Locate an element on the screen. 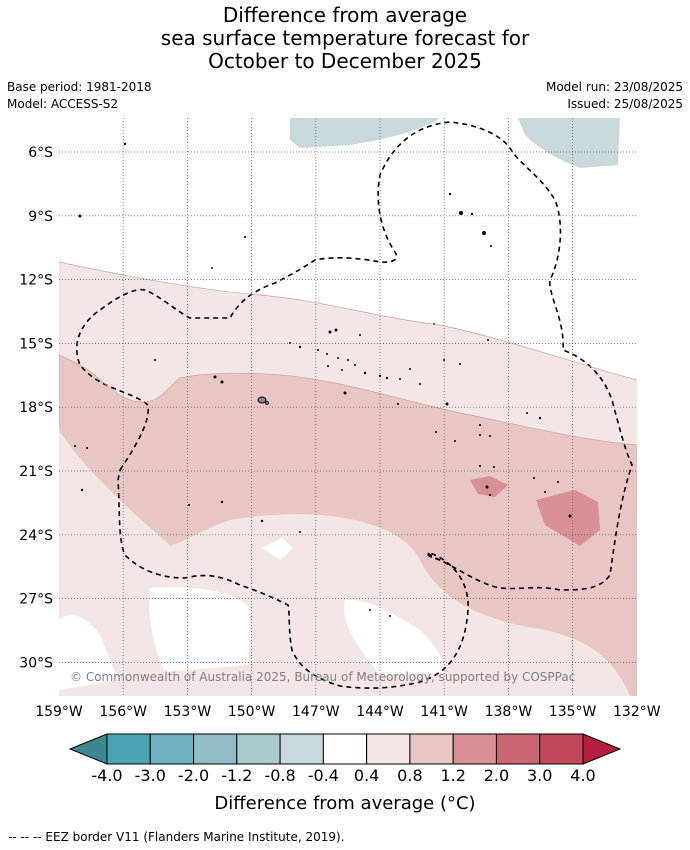 This screenshot has width=690, height=850. model-run: Model run: 23/08/2025 is located at coordinates (614, 87).